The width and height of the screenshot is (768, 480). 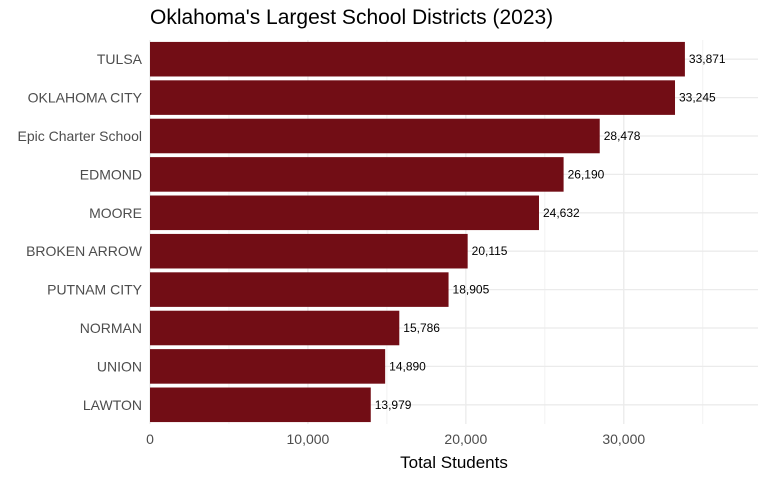 What do you see at coordinates (623, 439) in the screenshot?
I see `x-tick-label: 30,000` at bounding box center [623, 439].